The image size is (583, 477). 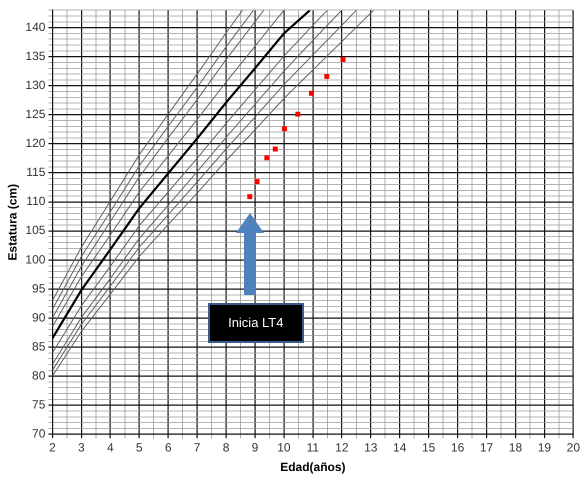 I want to click on y-tick-label: 100, so click(x=35, y=259).